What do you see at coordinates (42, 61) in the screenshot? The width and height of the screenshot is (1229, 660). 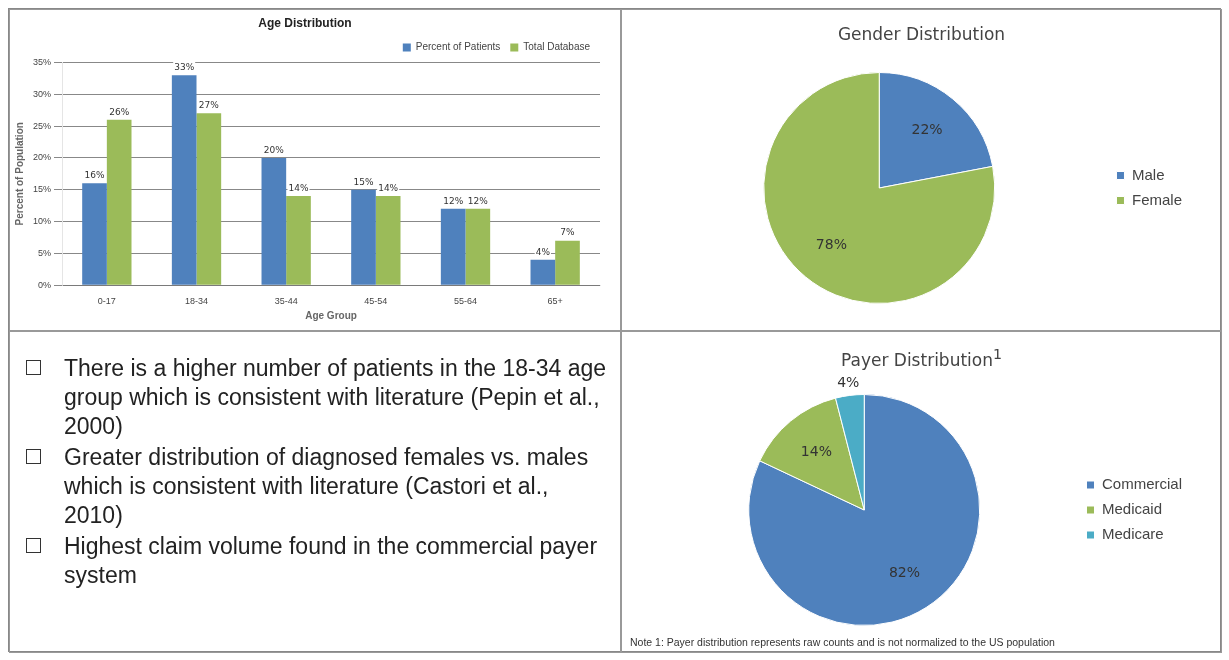 I see `y-tick-label: 35%` at bounding box center [42, 61].